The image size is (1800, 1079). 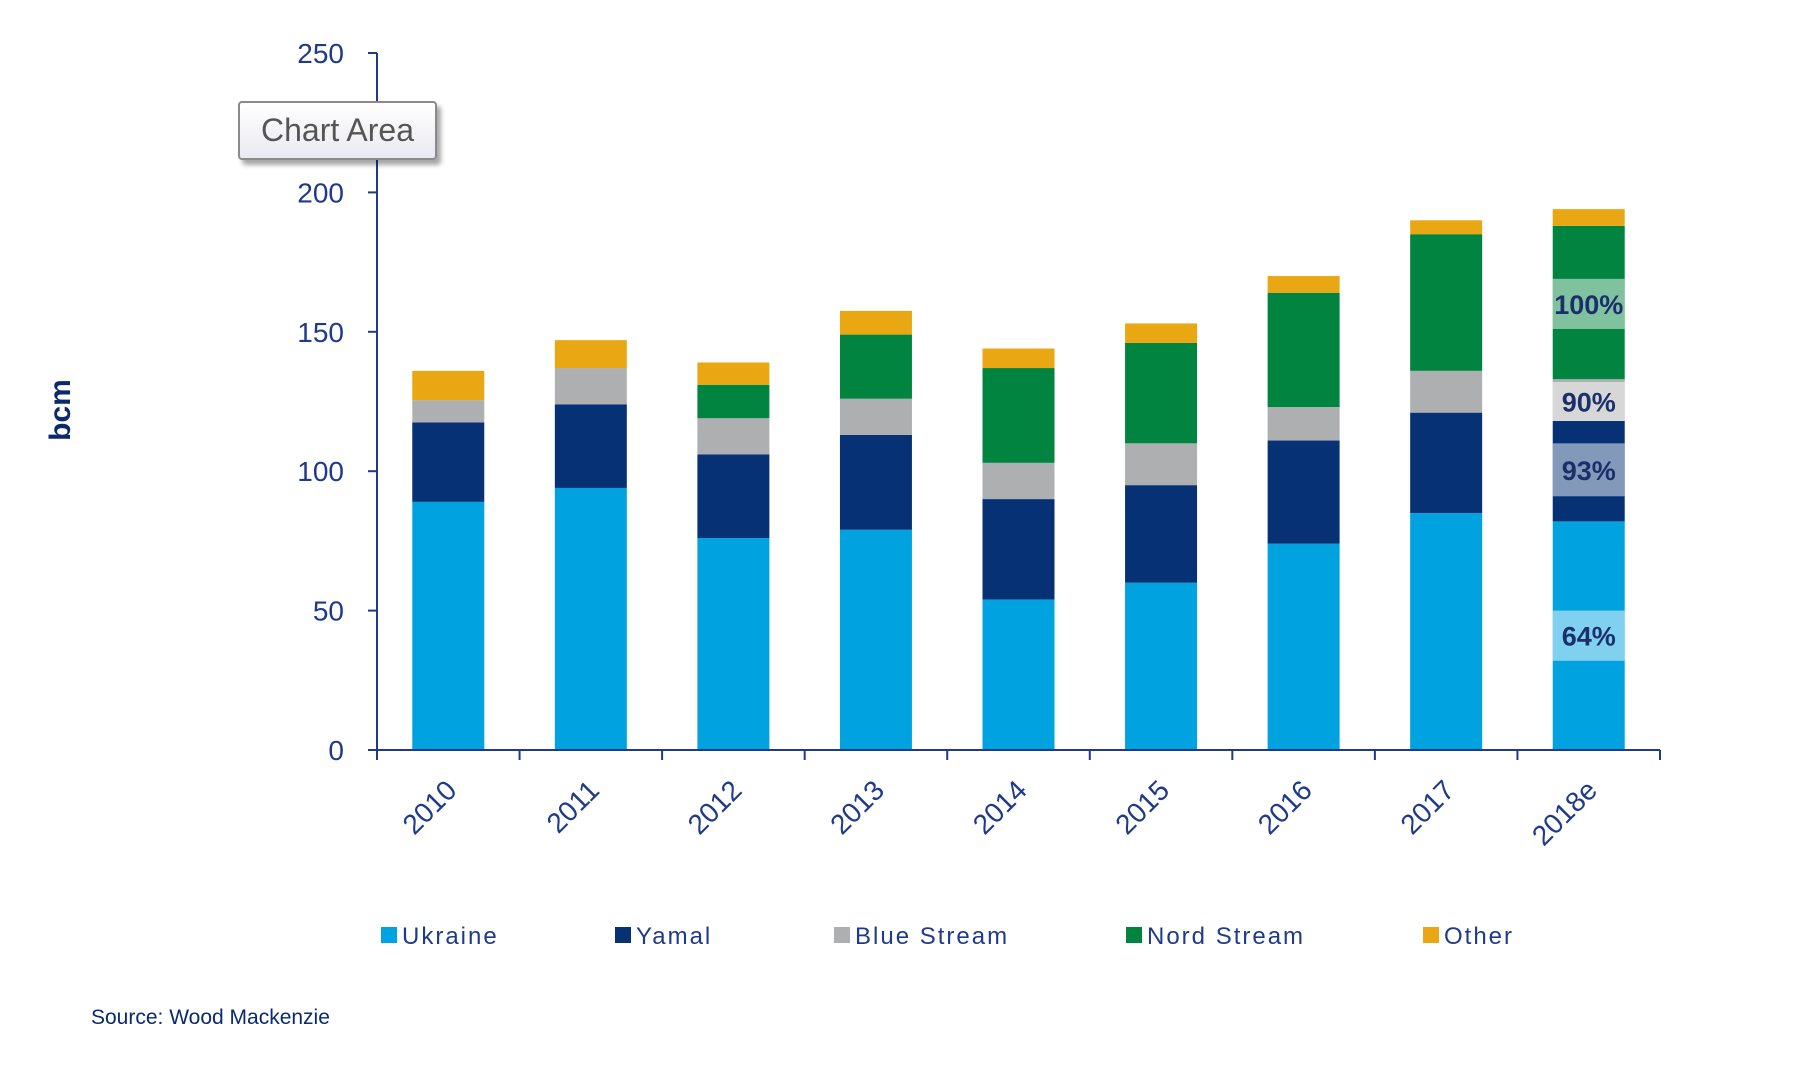 What do you see at coordinates (875, 322) in the screenshot?
I see `bar-other-2013` at bounding box center [875, 322].